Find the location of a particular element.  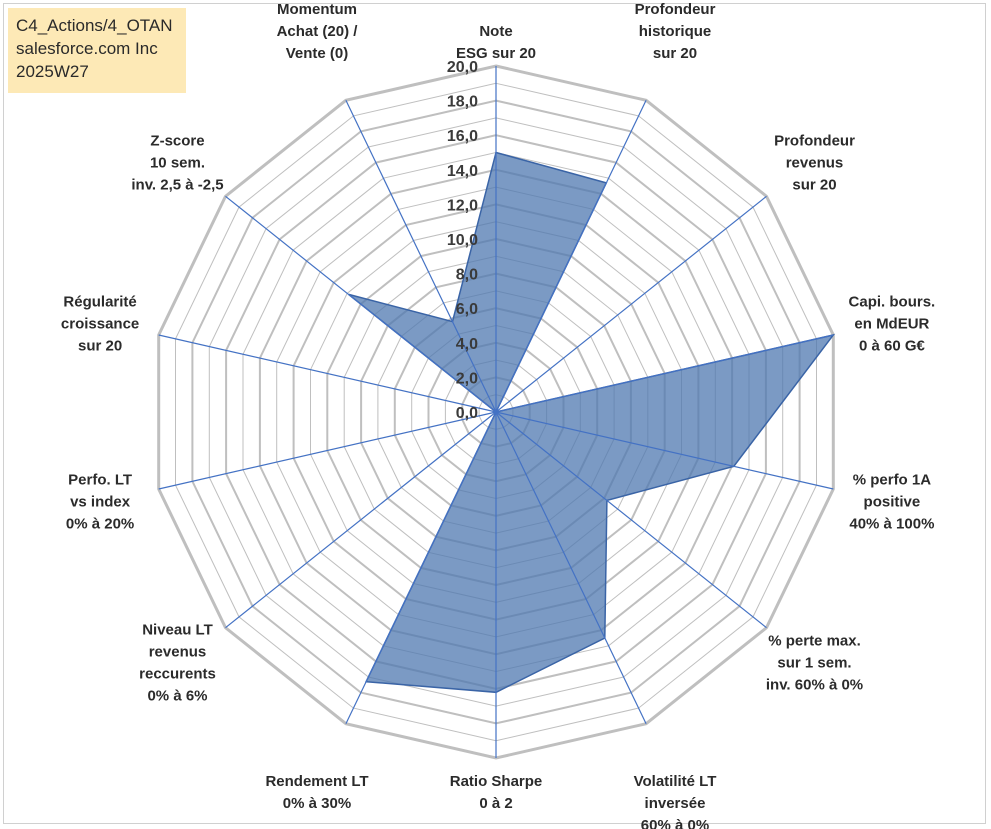

category-label: Perfo. LT vs index 0% à 20% is located at coordinates (100, 502).